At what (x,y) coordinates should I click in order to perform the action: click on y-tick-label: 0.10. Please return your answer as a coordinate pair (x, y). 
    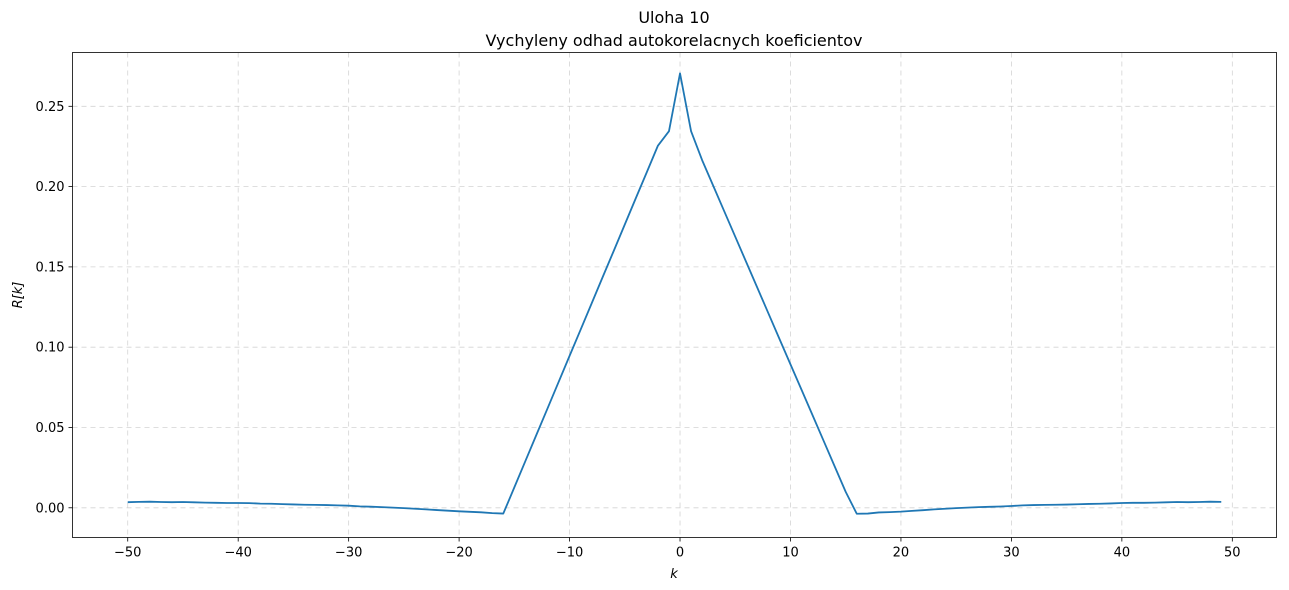
    Looking at the image, I should click on (50, 348).